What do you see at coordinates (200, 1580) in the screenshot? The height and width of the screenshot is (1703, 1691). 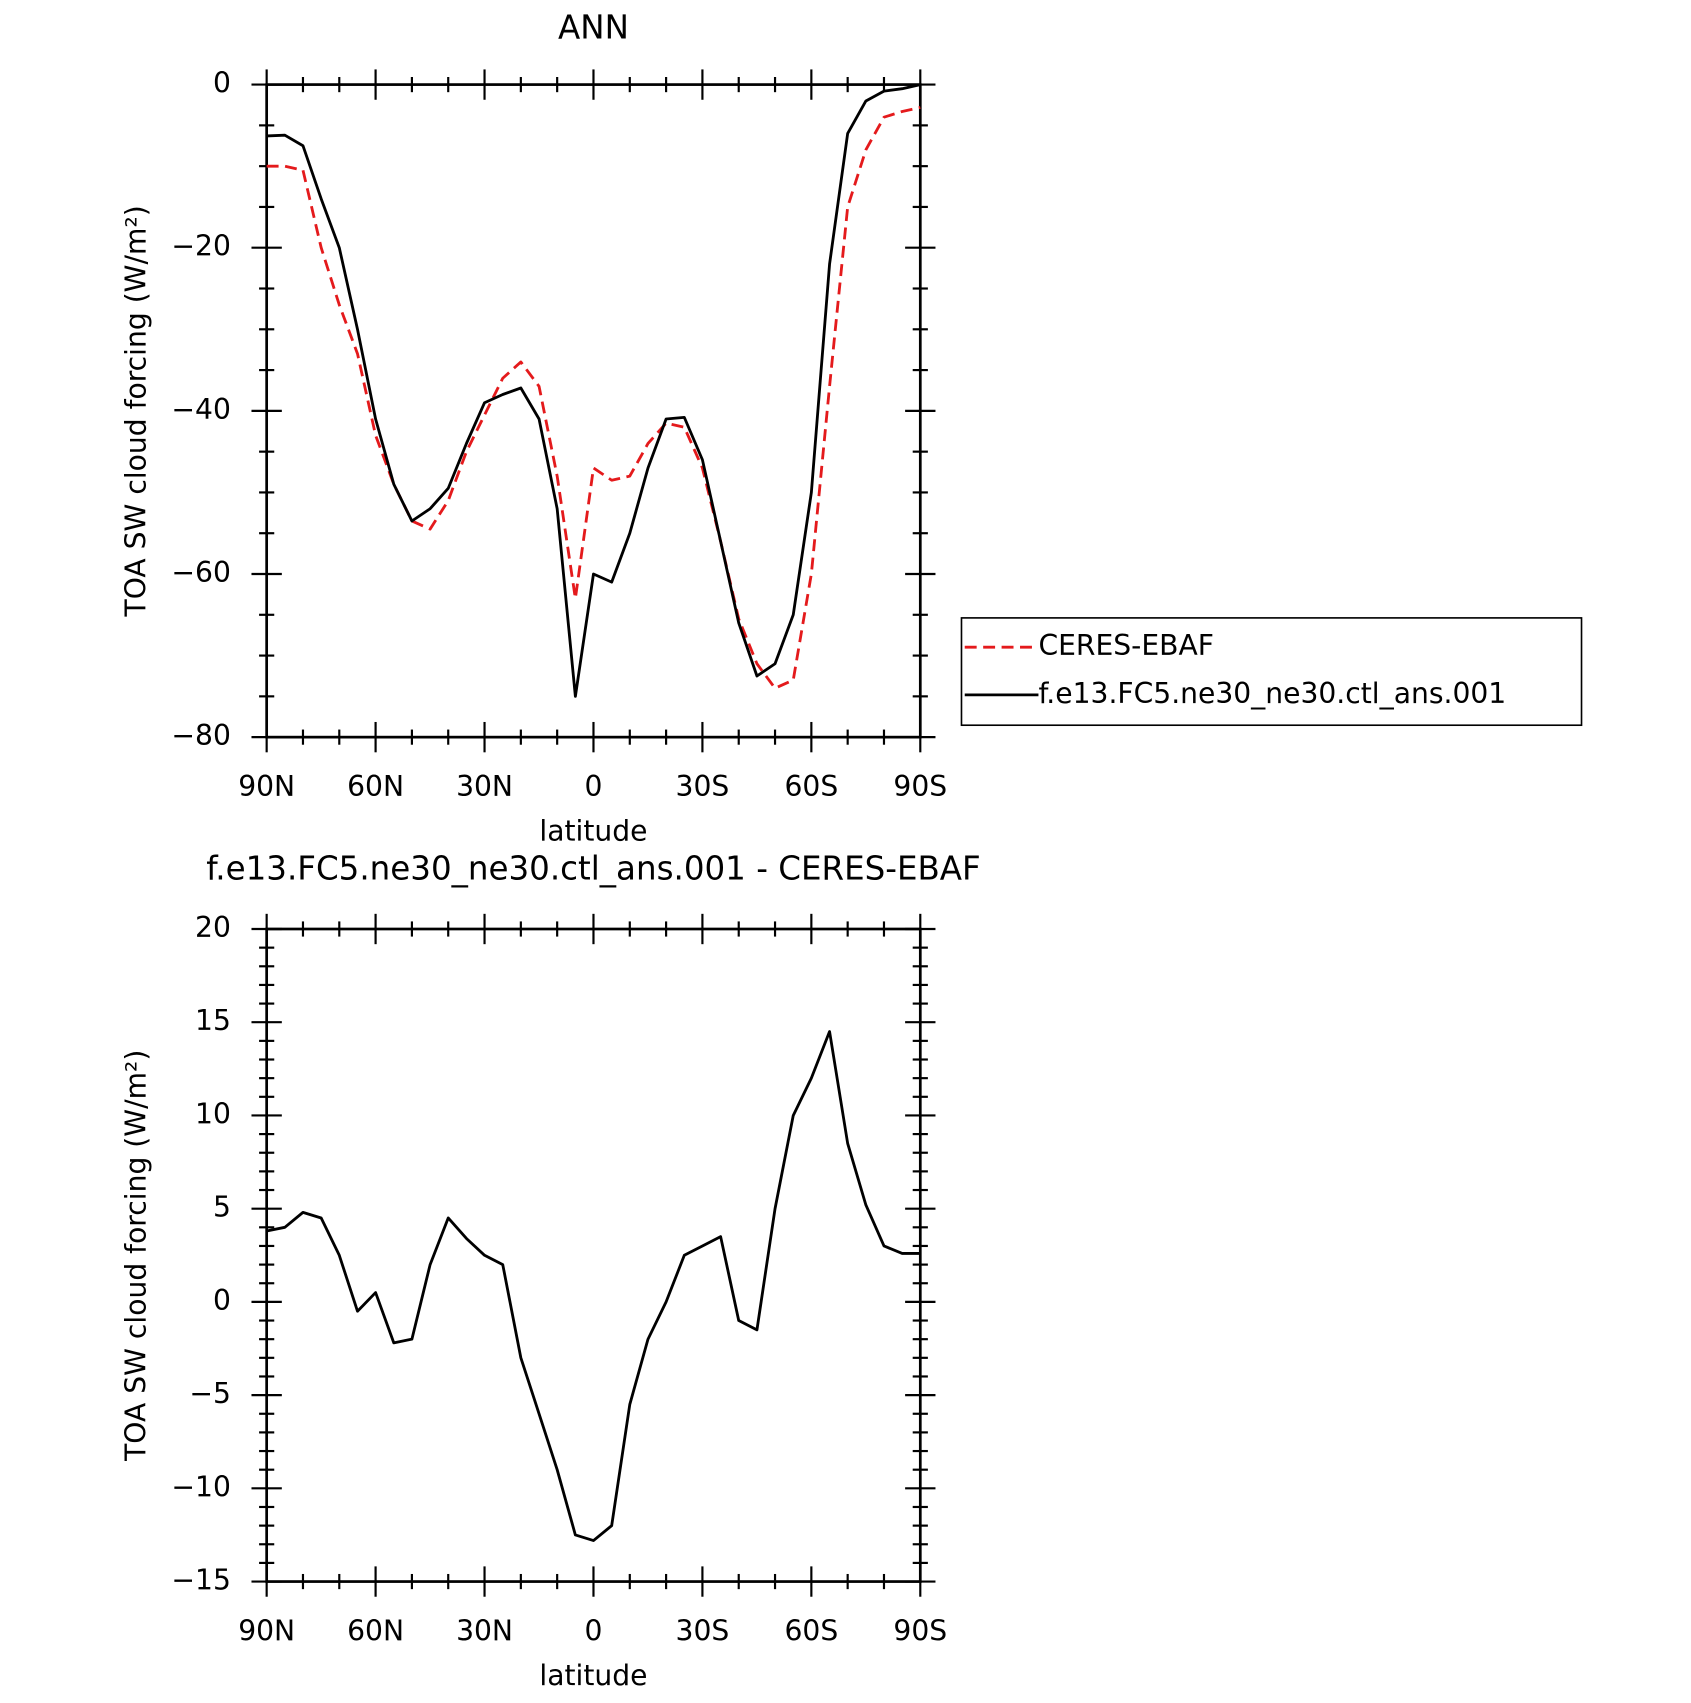 I see `y-tick-label: −15` at bounding box center [200, 1580].